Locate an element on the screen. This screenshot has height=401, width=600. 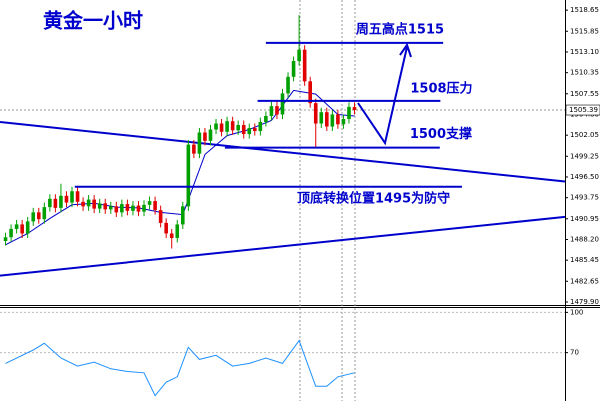
y-tick-label: 1488.20 is located at coordinates (584, 239).